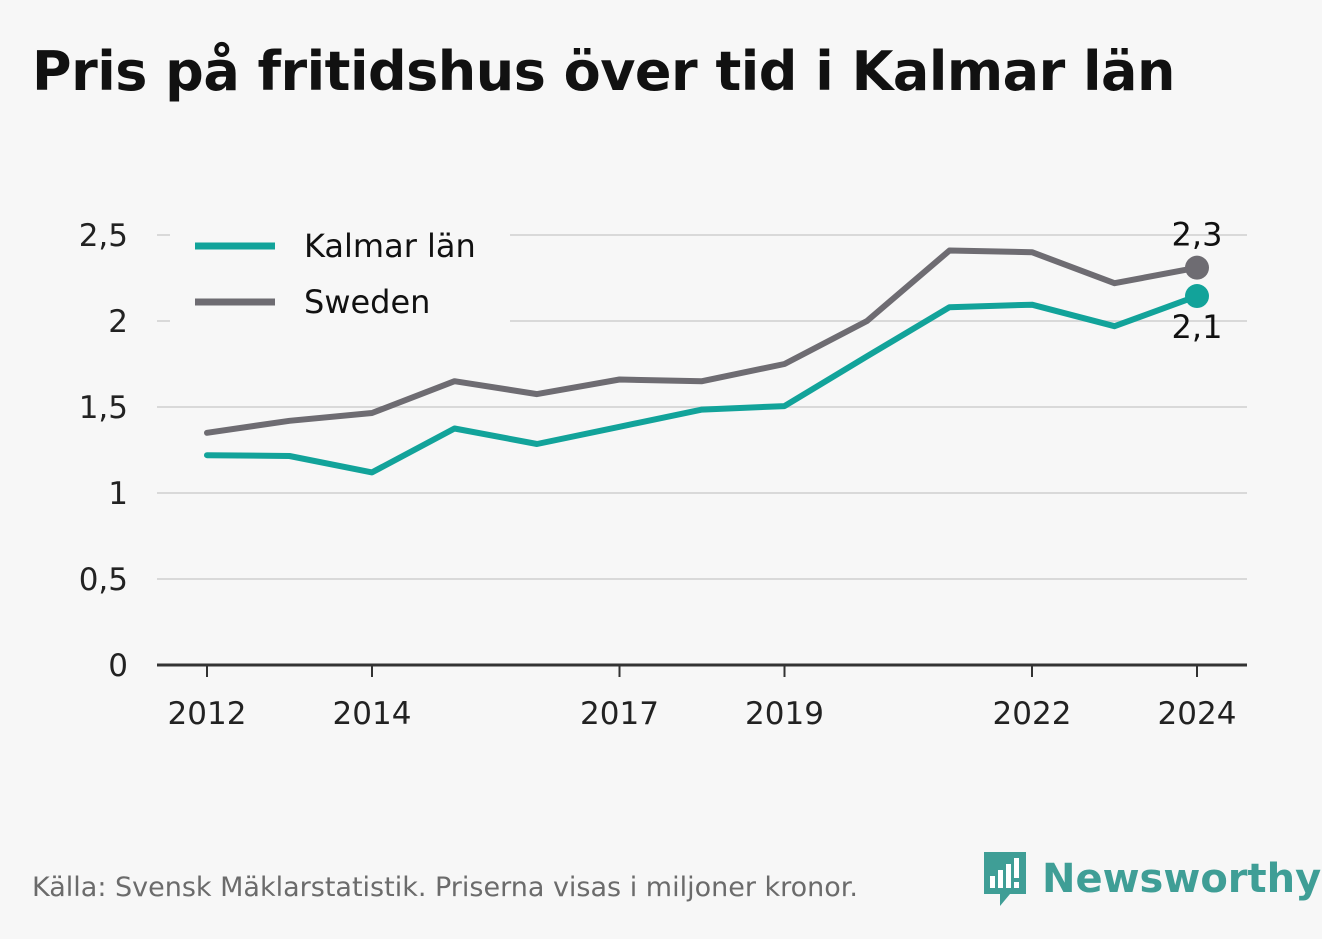 Image resolution: width=1322 pixels, height=939 pixels. What do you see at coordinates (1197, 714) in the screenshot?
I see `x-tick-label: 2024` at bounding box center [1197, 714].